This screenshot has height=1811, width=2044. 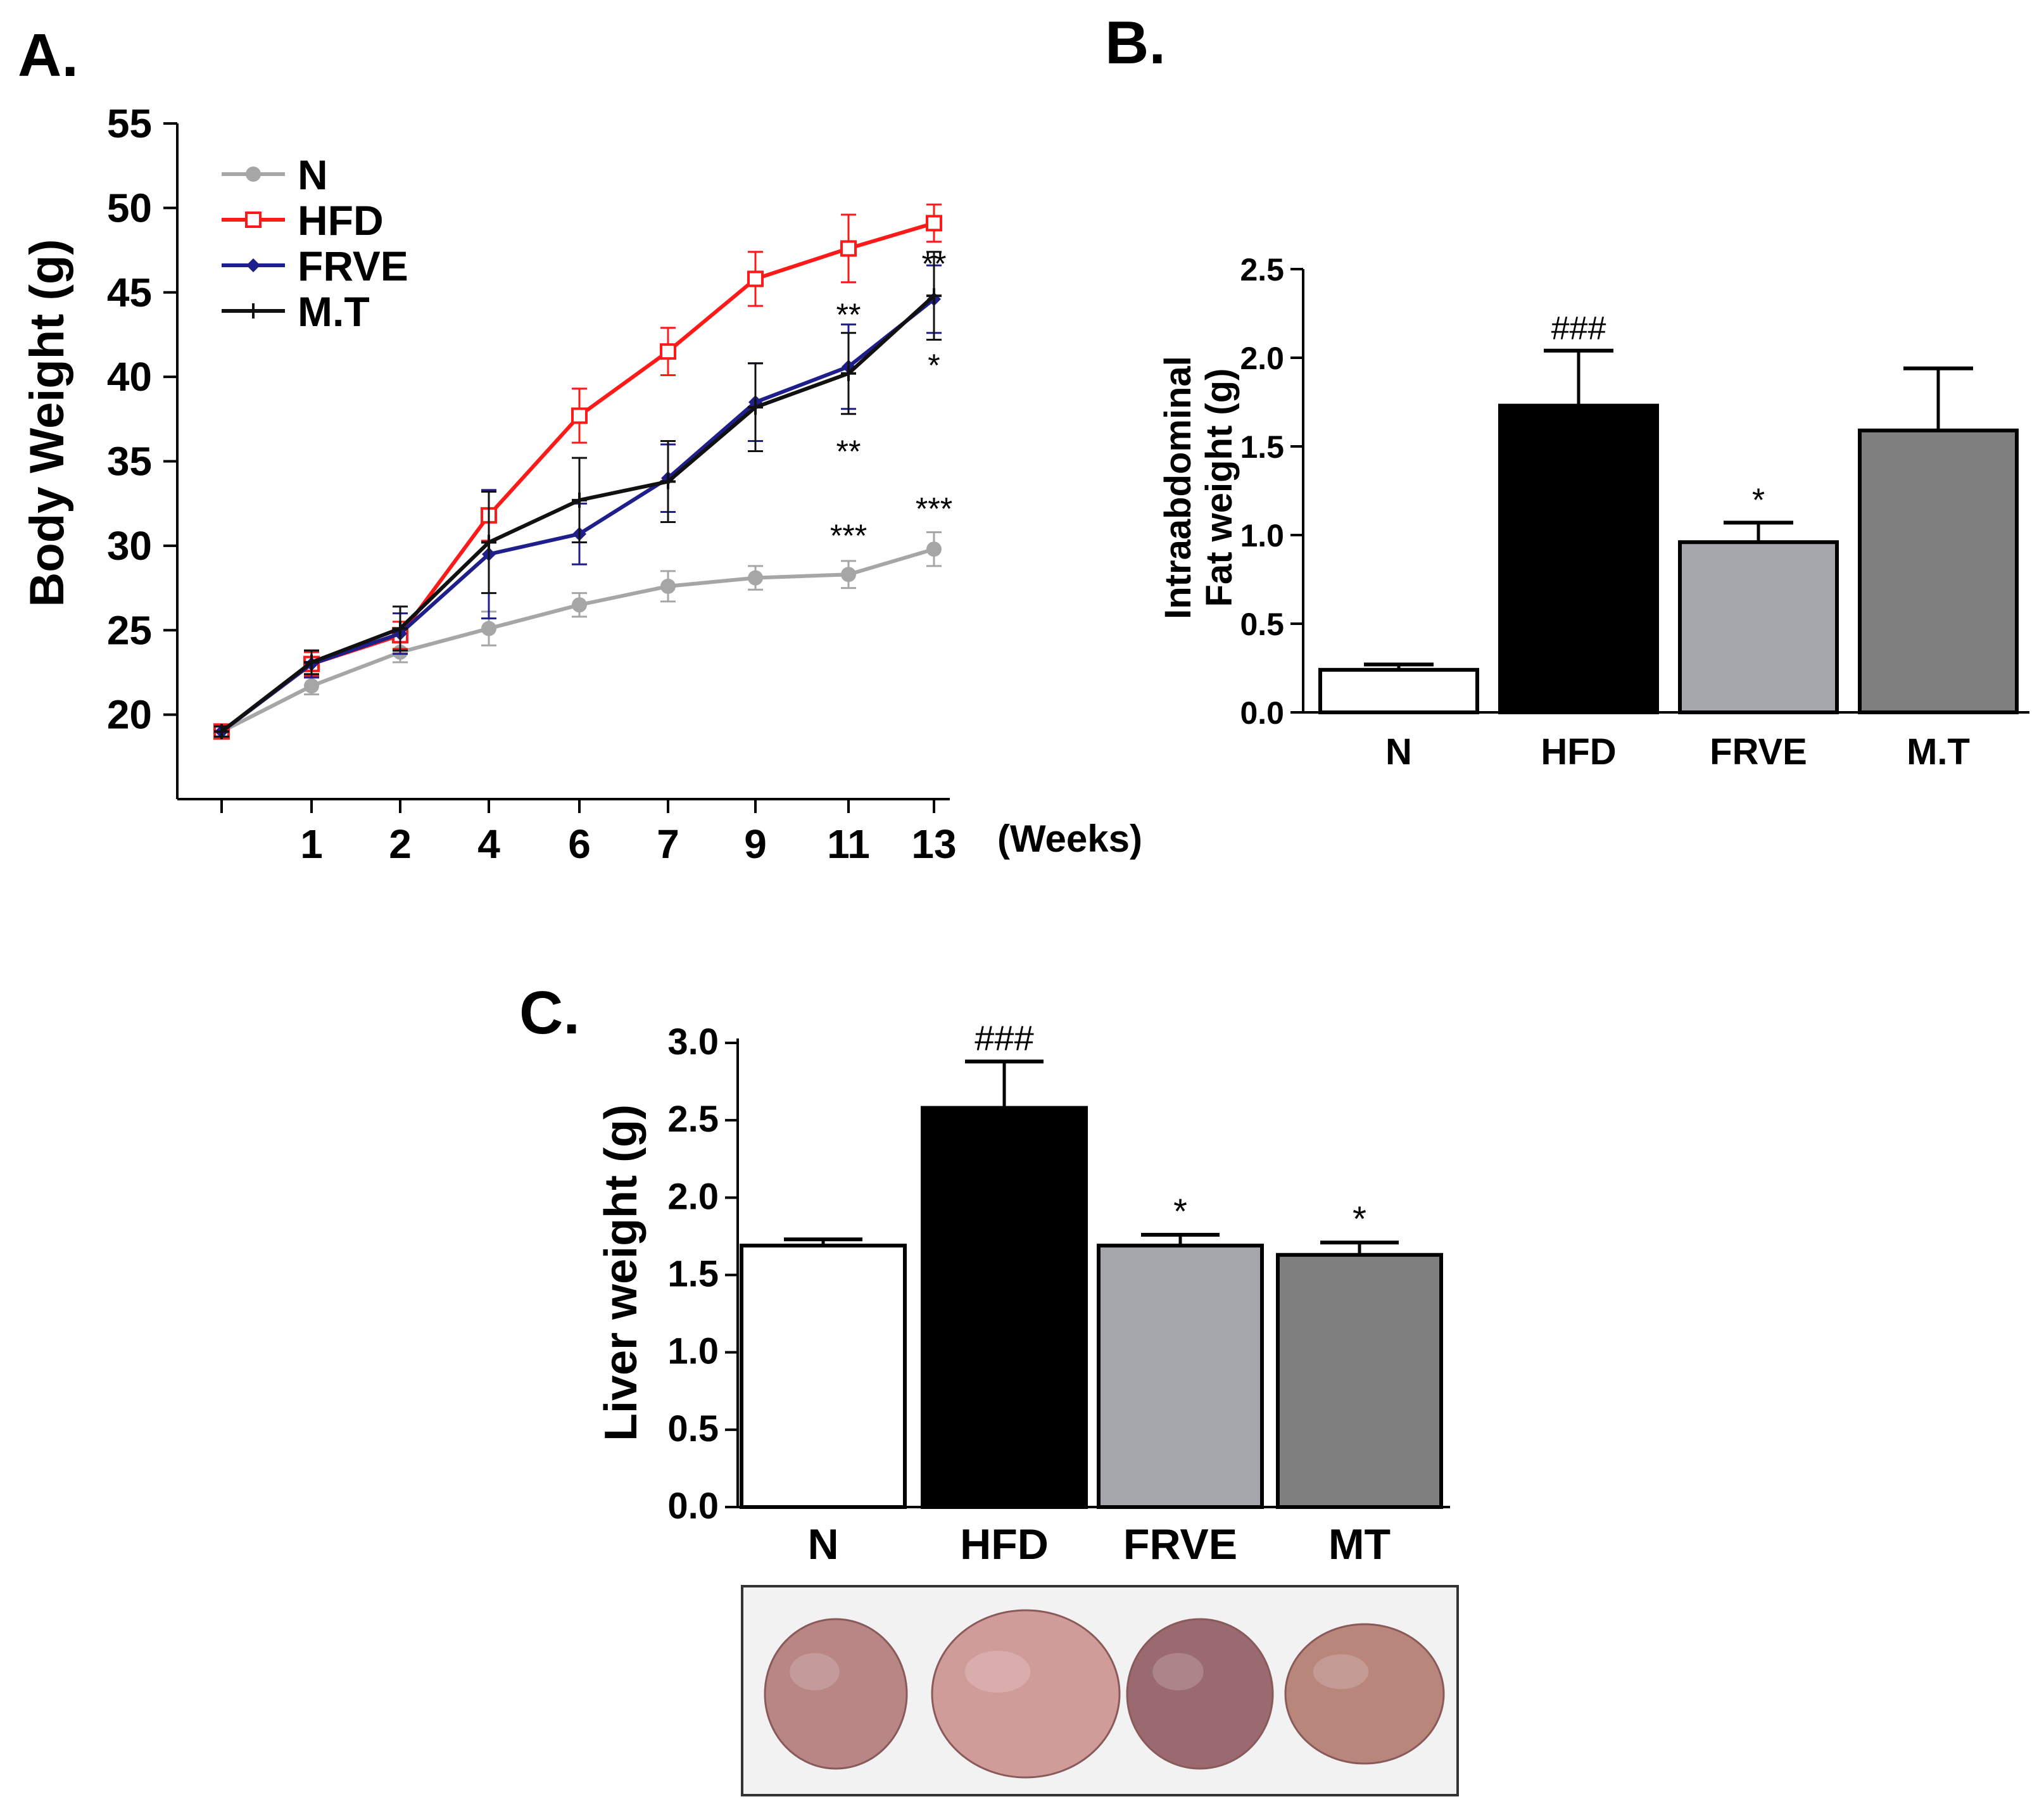 What do you see at coordinates (693, 1274) in the screenshot?
I see `chart-c-y-tick-label: 1.5` at bounding box center [693, 1274].